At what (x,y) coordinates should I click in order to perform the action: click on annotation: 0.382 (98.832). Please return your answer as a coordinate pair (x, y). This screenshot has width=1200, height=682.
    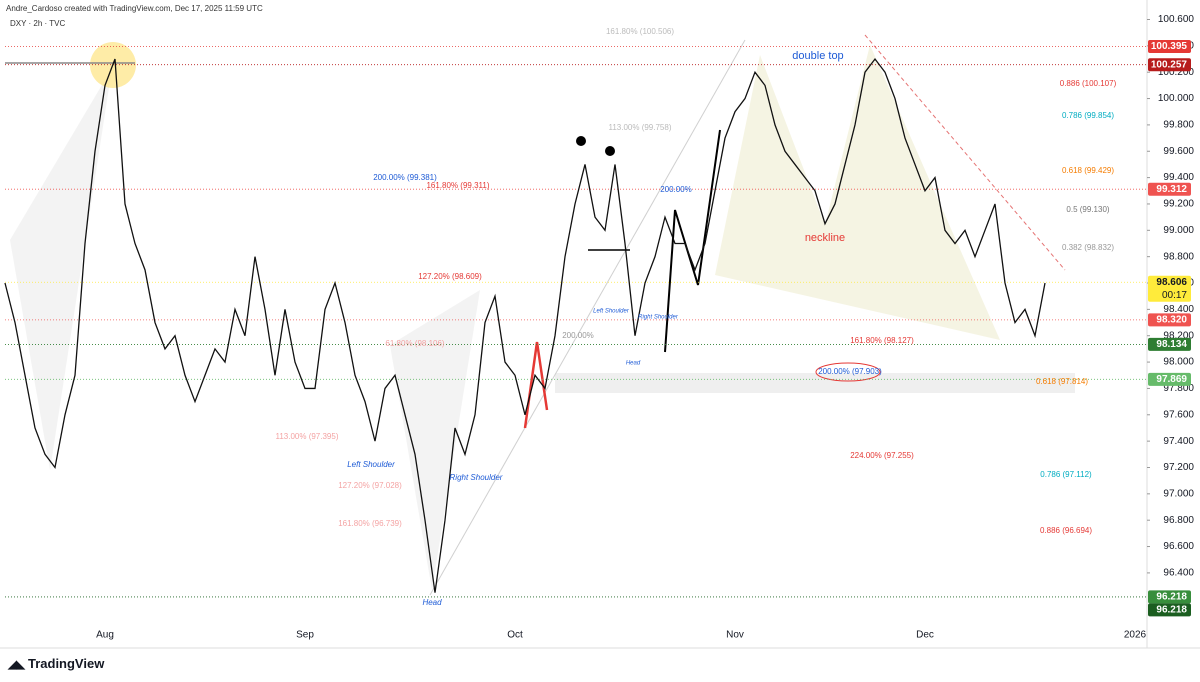
    Looking at the image, I should click on (1088, 247).